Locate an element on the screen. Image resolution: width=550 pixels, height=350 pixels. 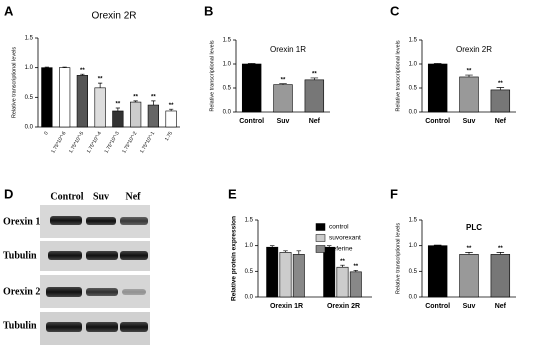
panel-label: D is located at coordinates (8, 193).